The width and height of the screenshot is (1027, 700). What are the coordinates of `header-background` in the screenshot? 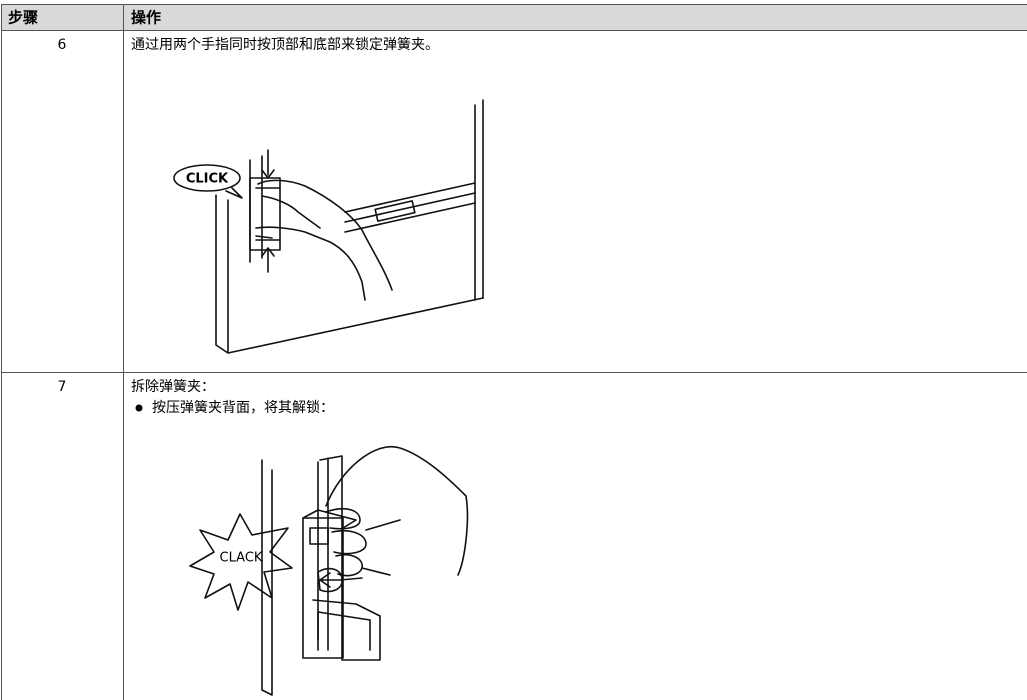 It's located at (514, 17).